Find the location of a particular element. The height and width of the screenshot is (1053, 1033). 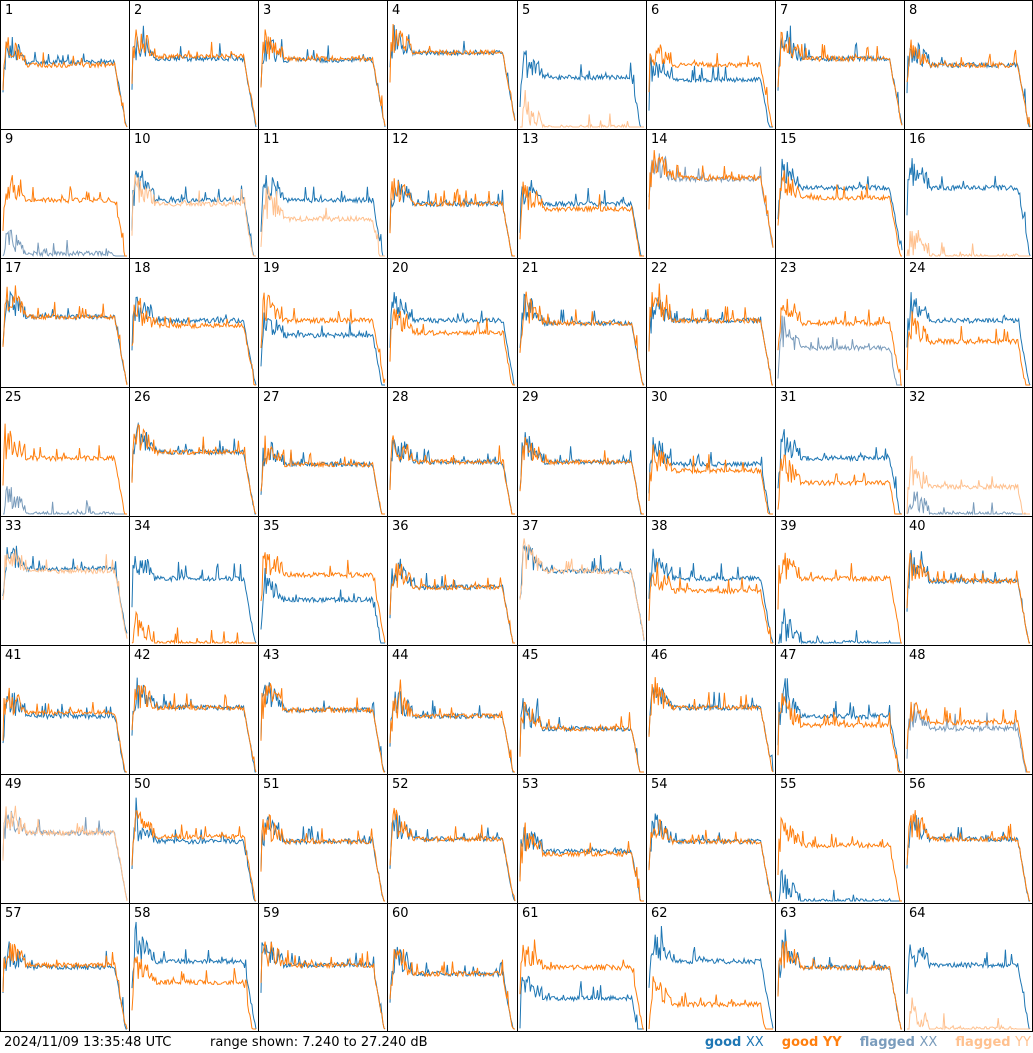

panel-3: 3 is located at coordinates (323, 65).